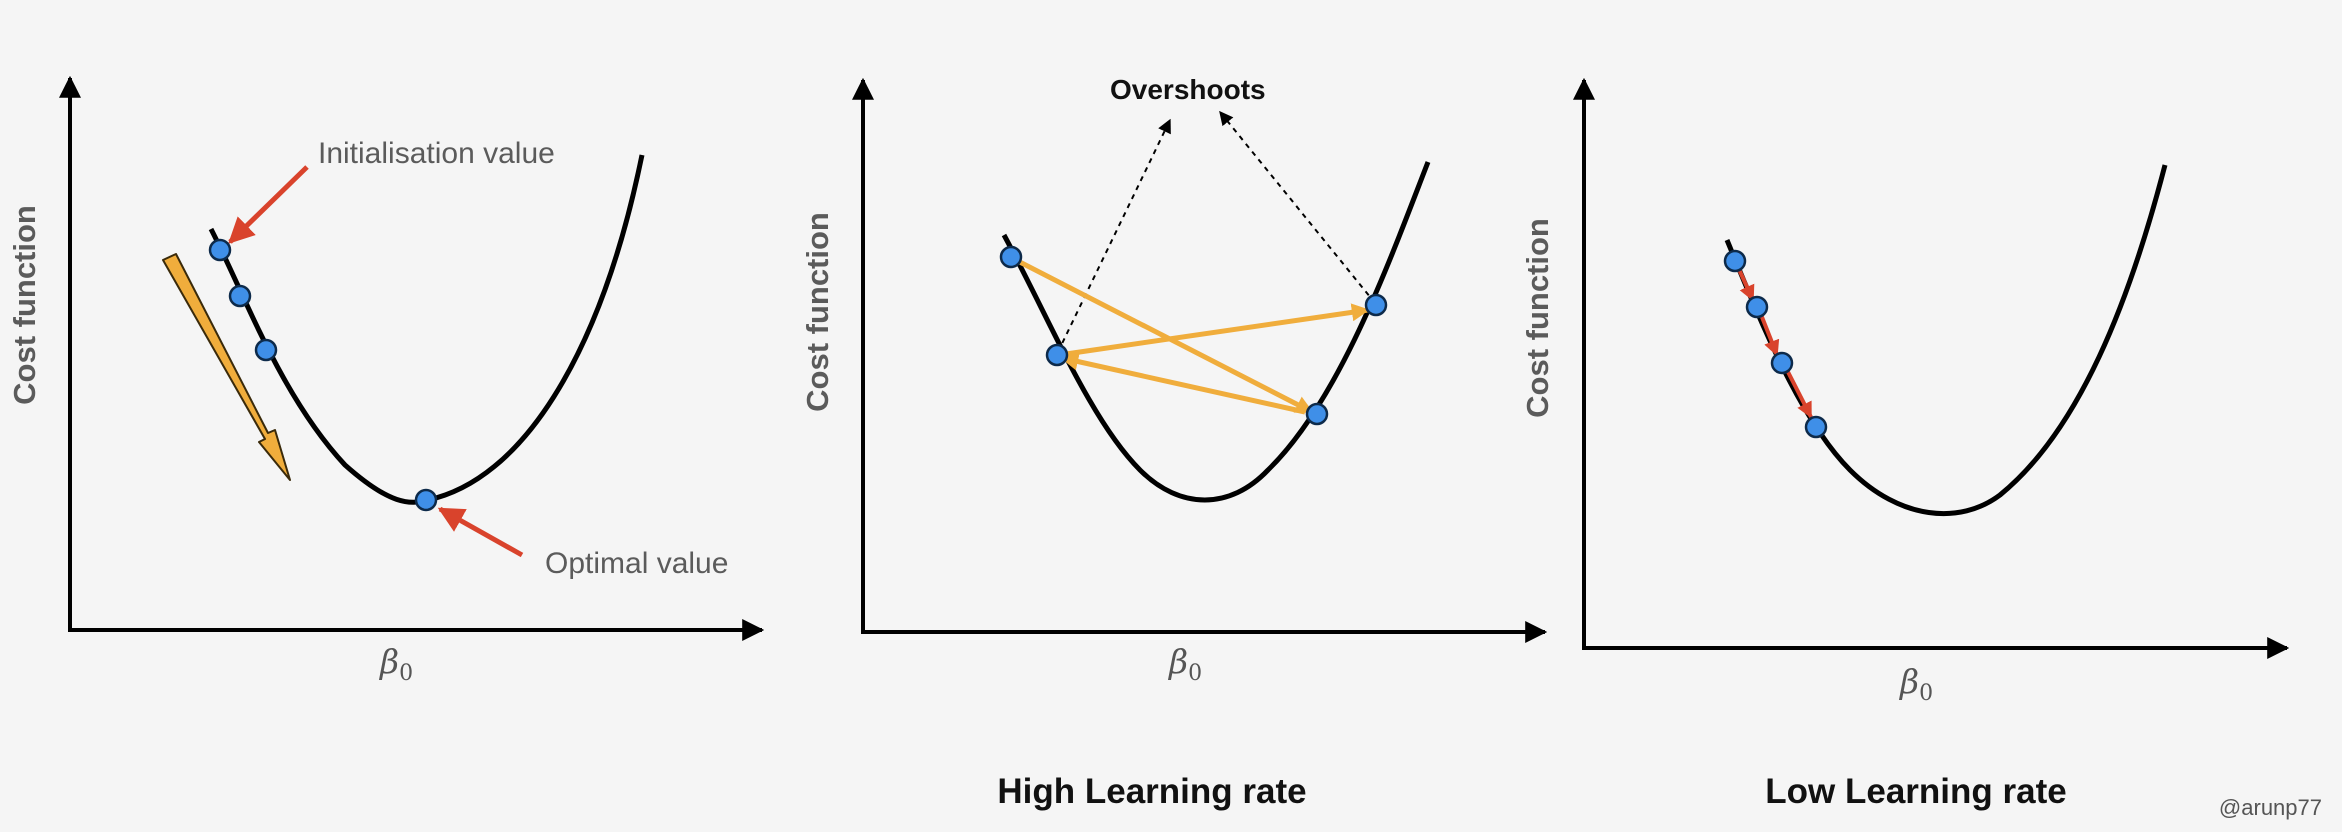 The height and width of the screenshot is (832, 2342). I want to click on panel-1-point-init, so click(220, 250).